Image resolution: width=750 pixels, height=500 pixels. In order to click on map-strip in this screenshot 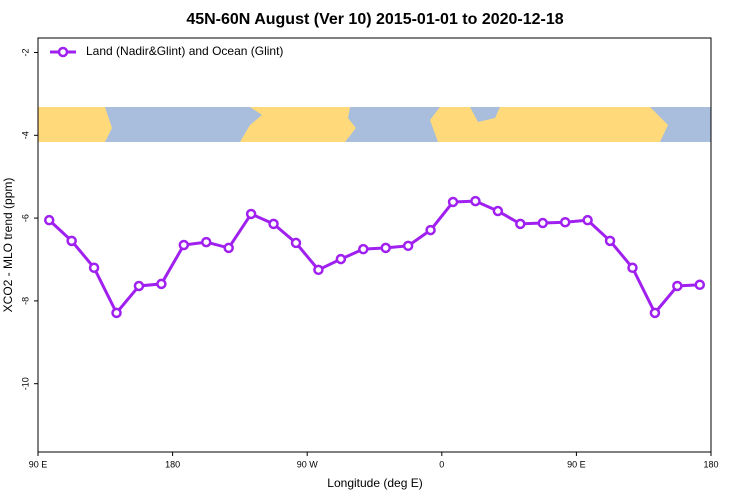, I will do `click(374, 124)`.